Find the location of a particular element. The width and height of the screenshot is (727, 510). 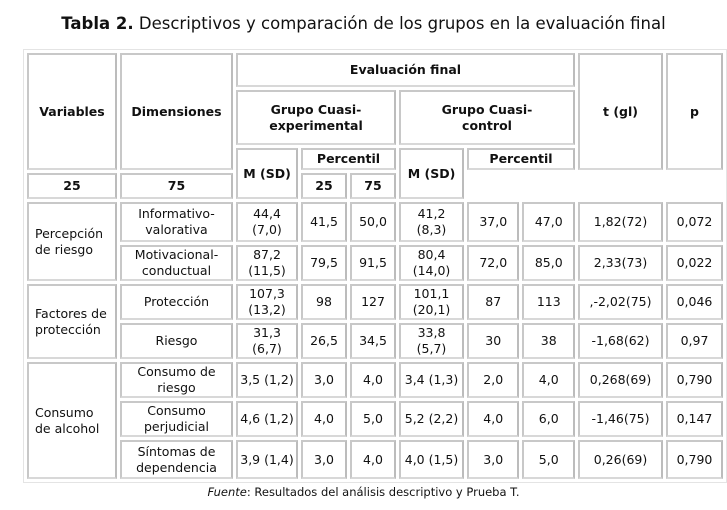

b75-cell: 6,0 is located at coordinates (548, 419).